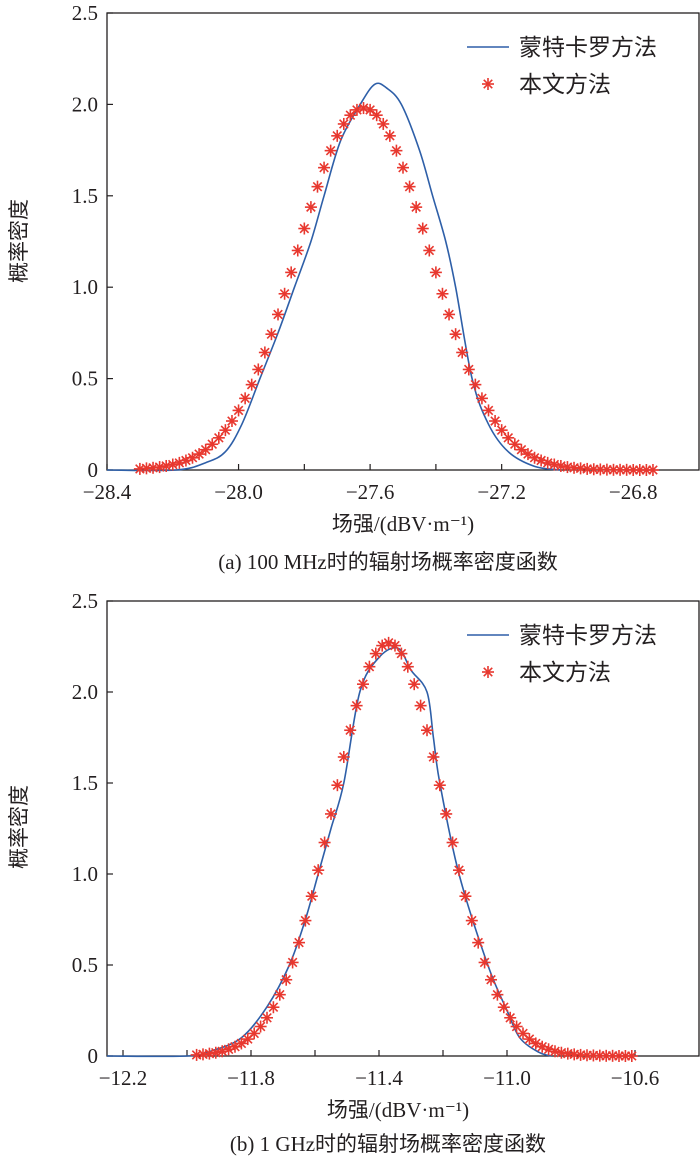  What do you see at coordinates (238, 492) in the screenshot?
I see `x-tick-label: −28.0` at bounding box center [238, 492].